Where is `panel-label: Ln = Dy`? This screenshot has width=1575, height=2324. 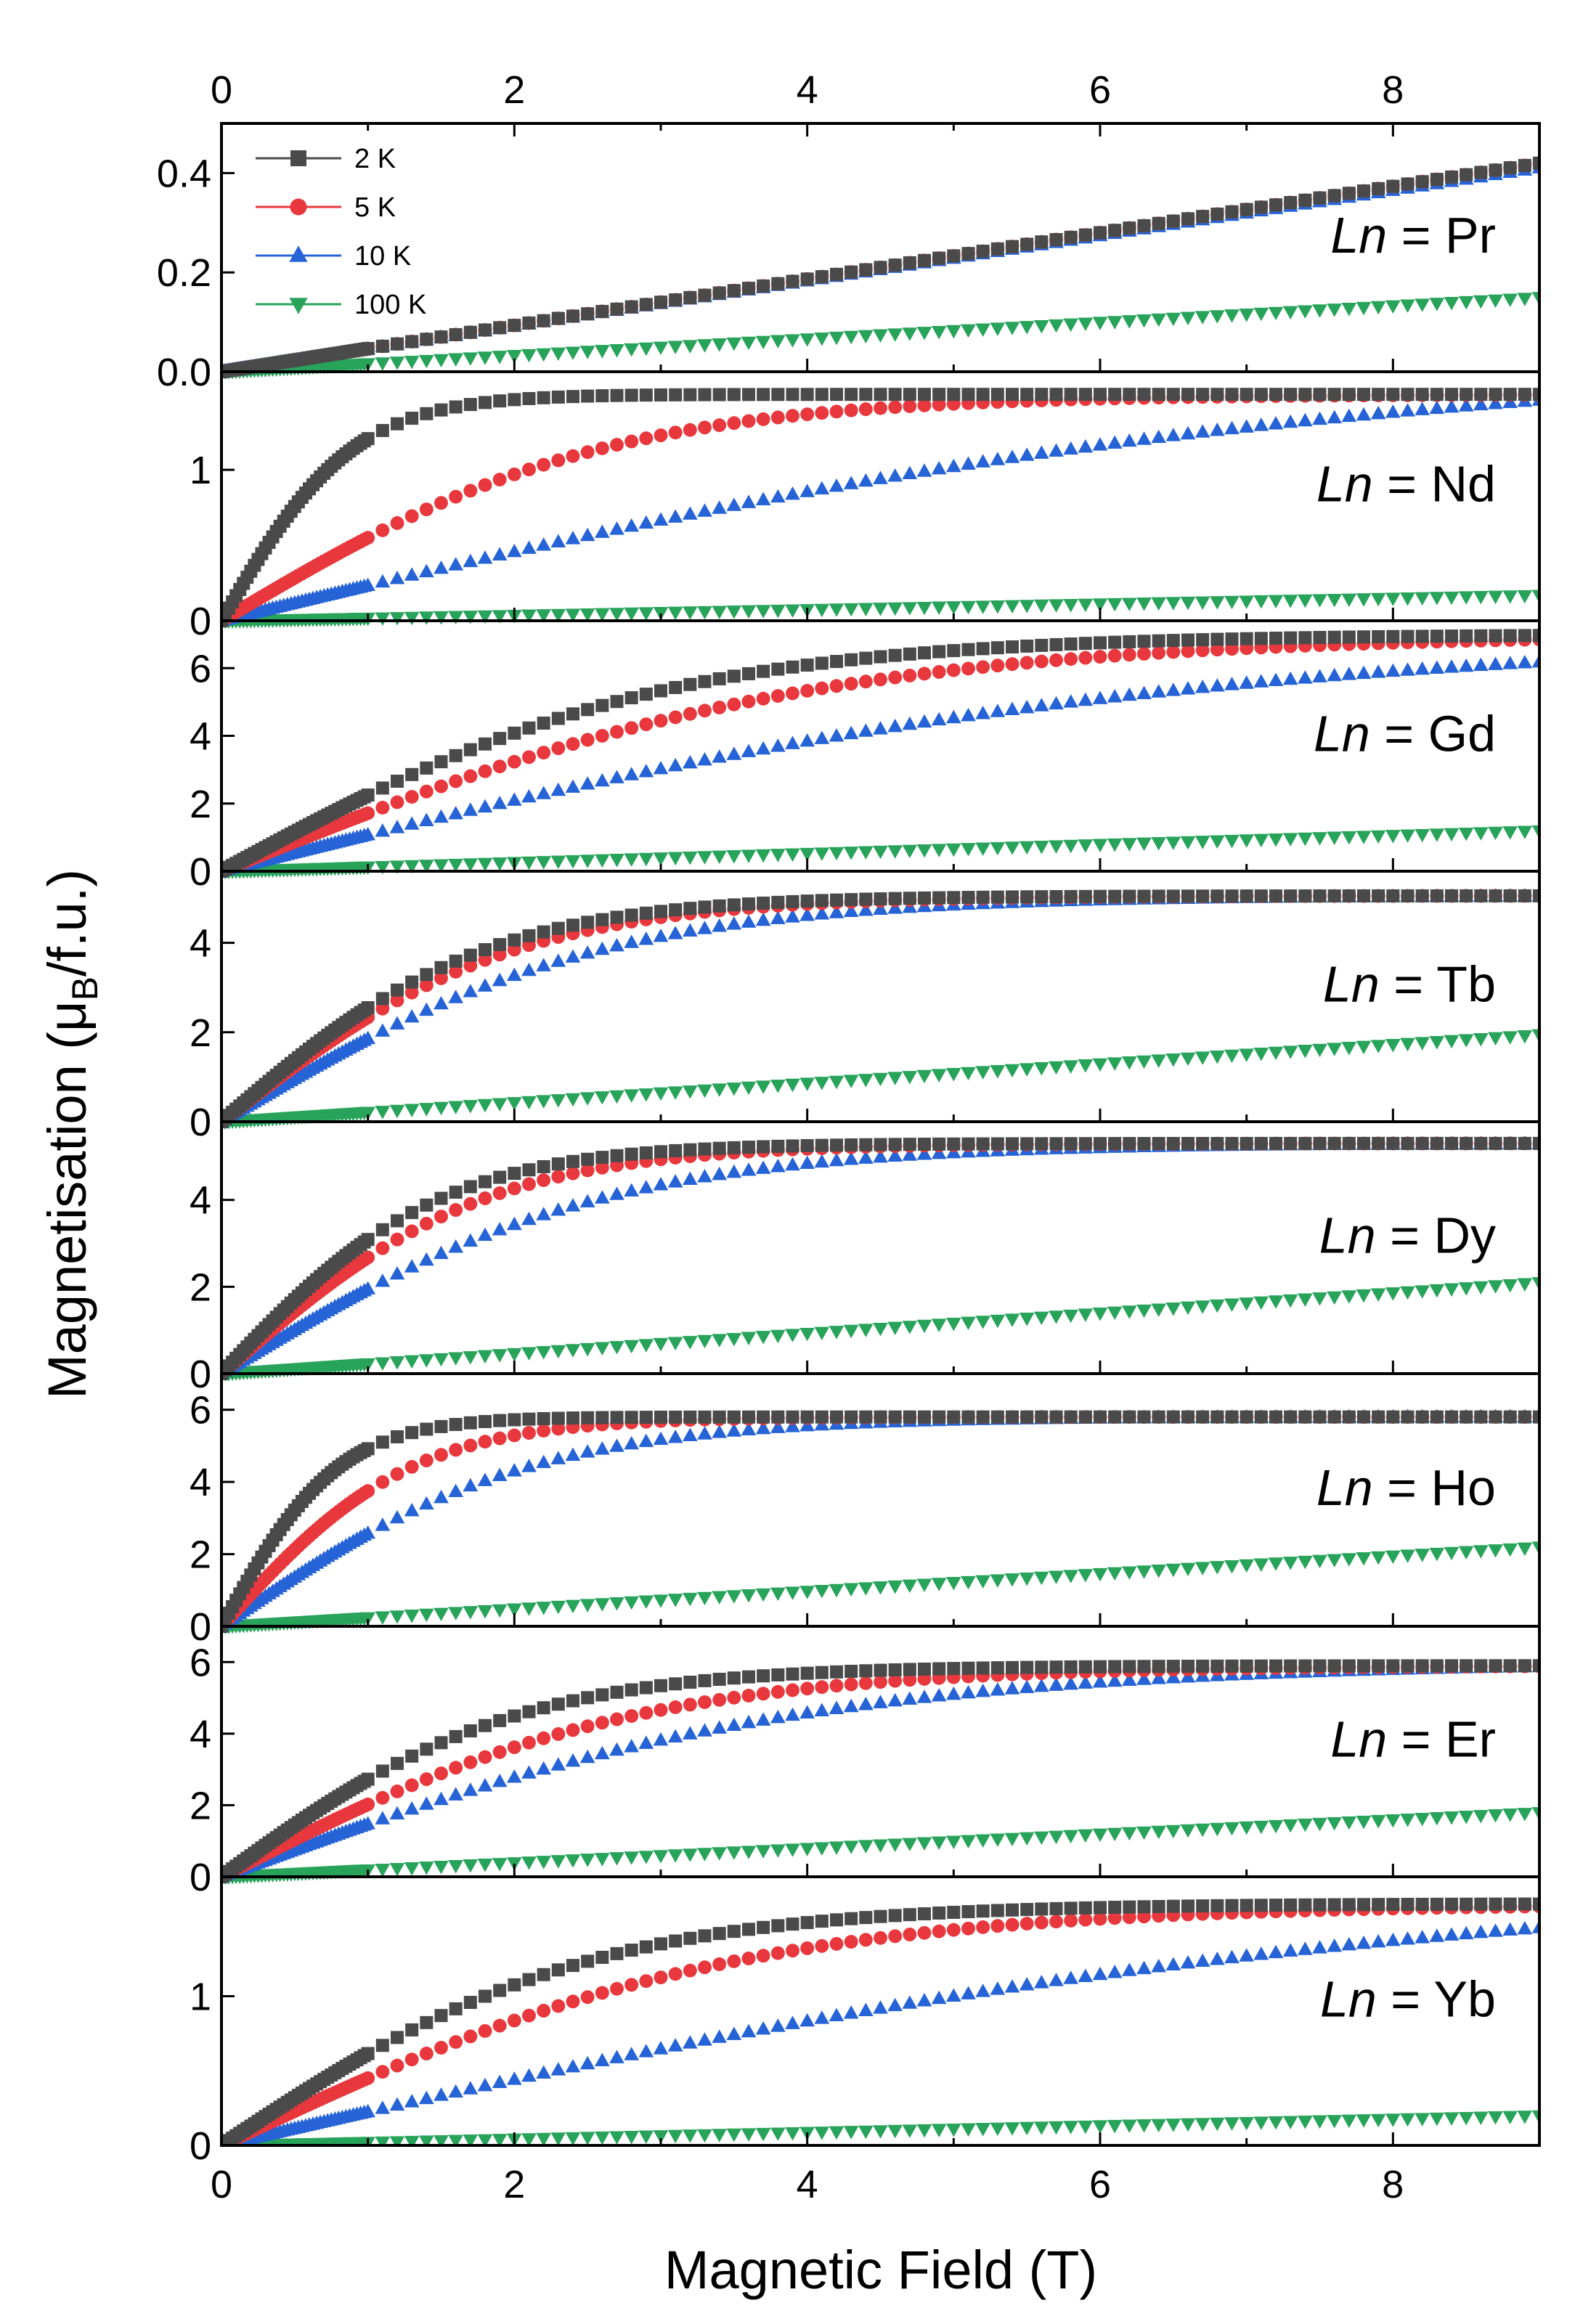
panel-label: Ln = Dy is located at coordinates (1407, 1235).